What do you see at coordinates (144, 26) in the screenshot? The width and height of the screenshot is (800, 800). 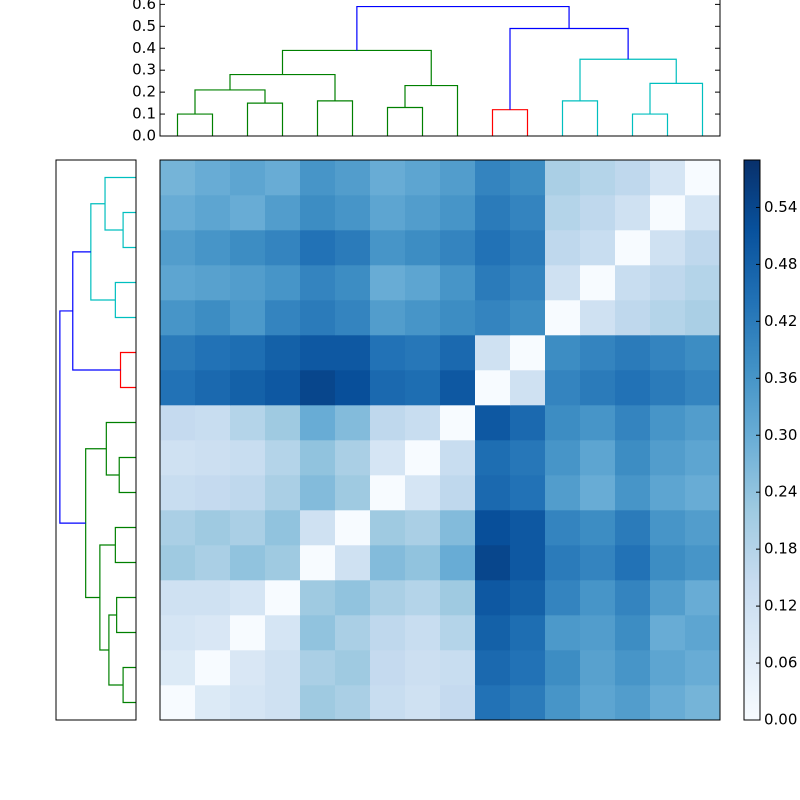 I see `y-tick-label: 0.5` at bounding box center [144, 26].